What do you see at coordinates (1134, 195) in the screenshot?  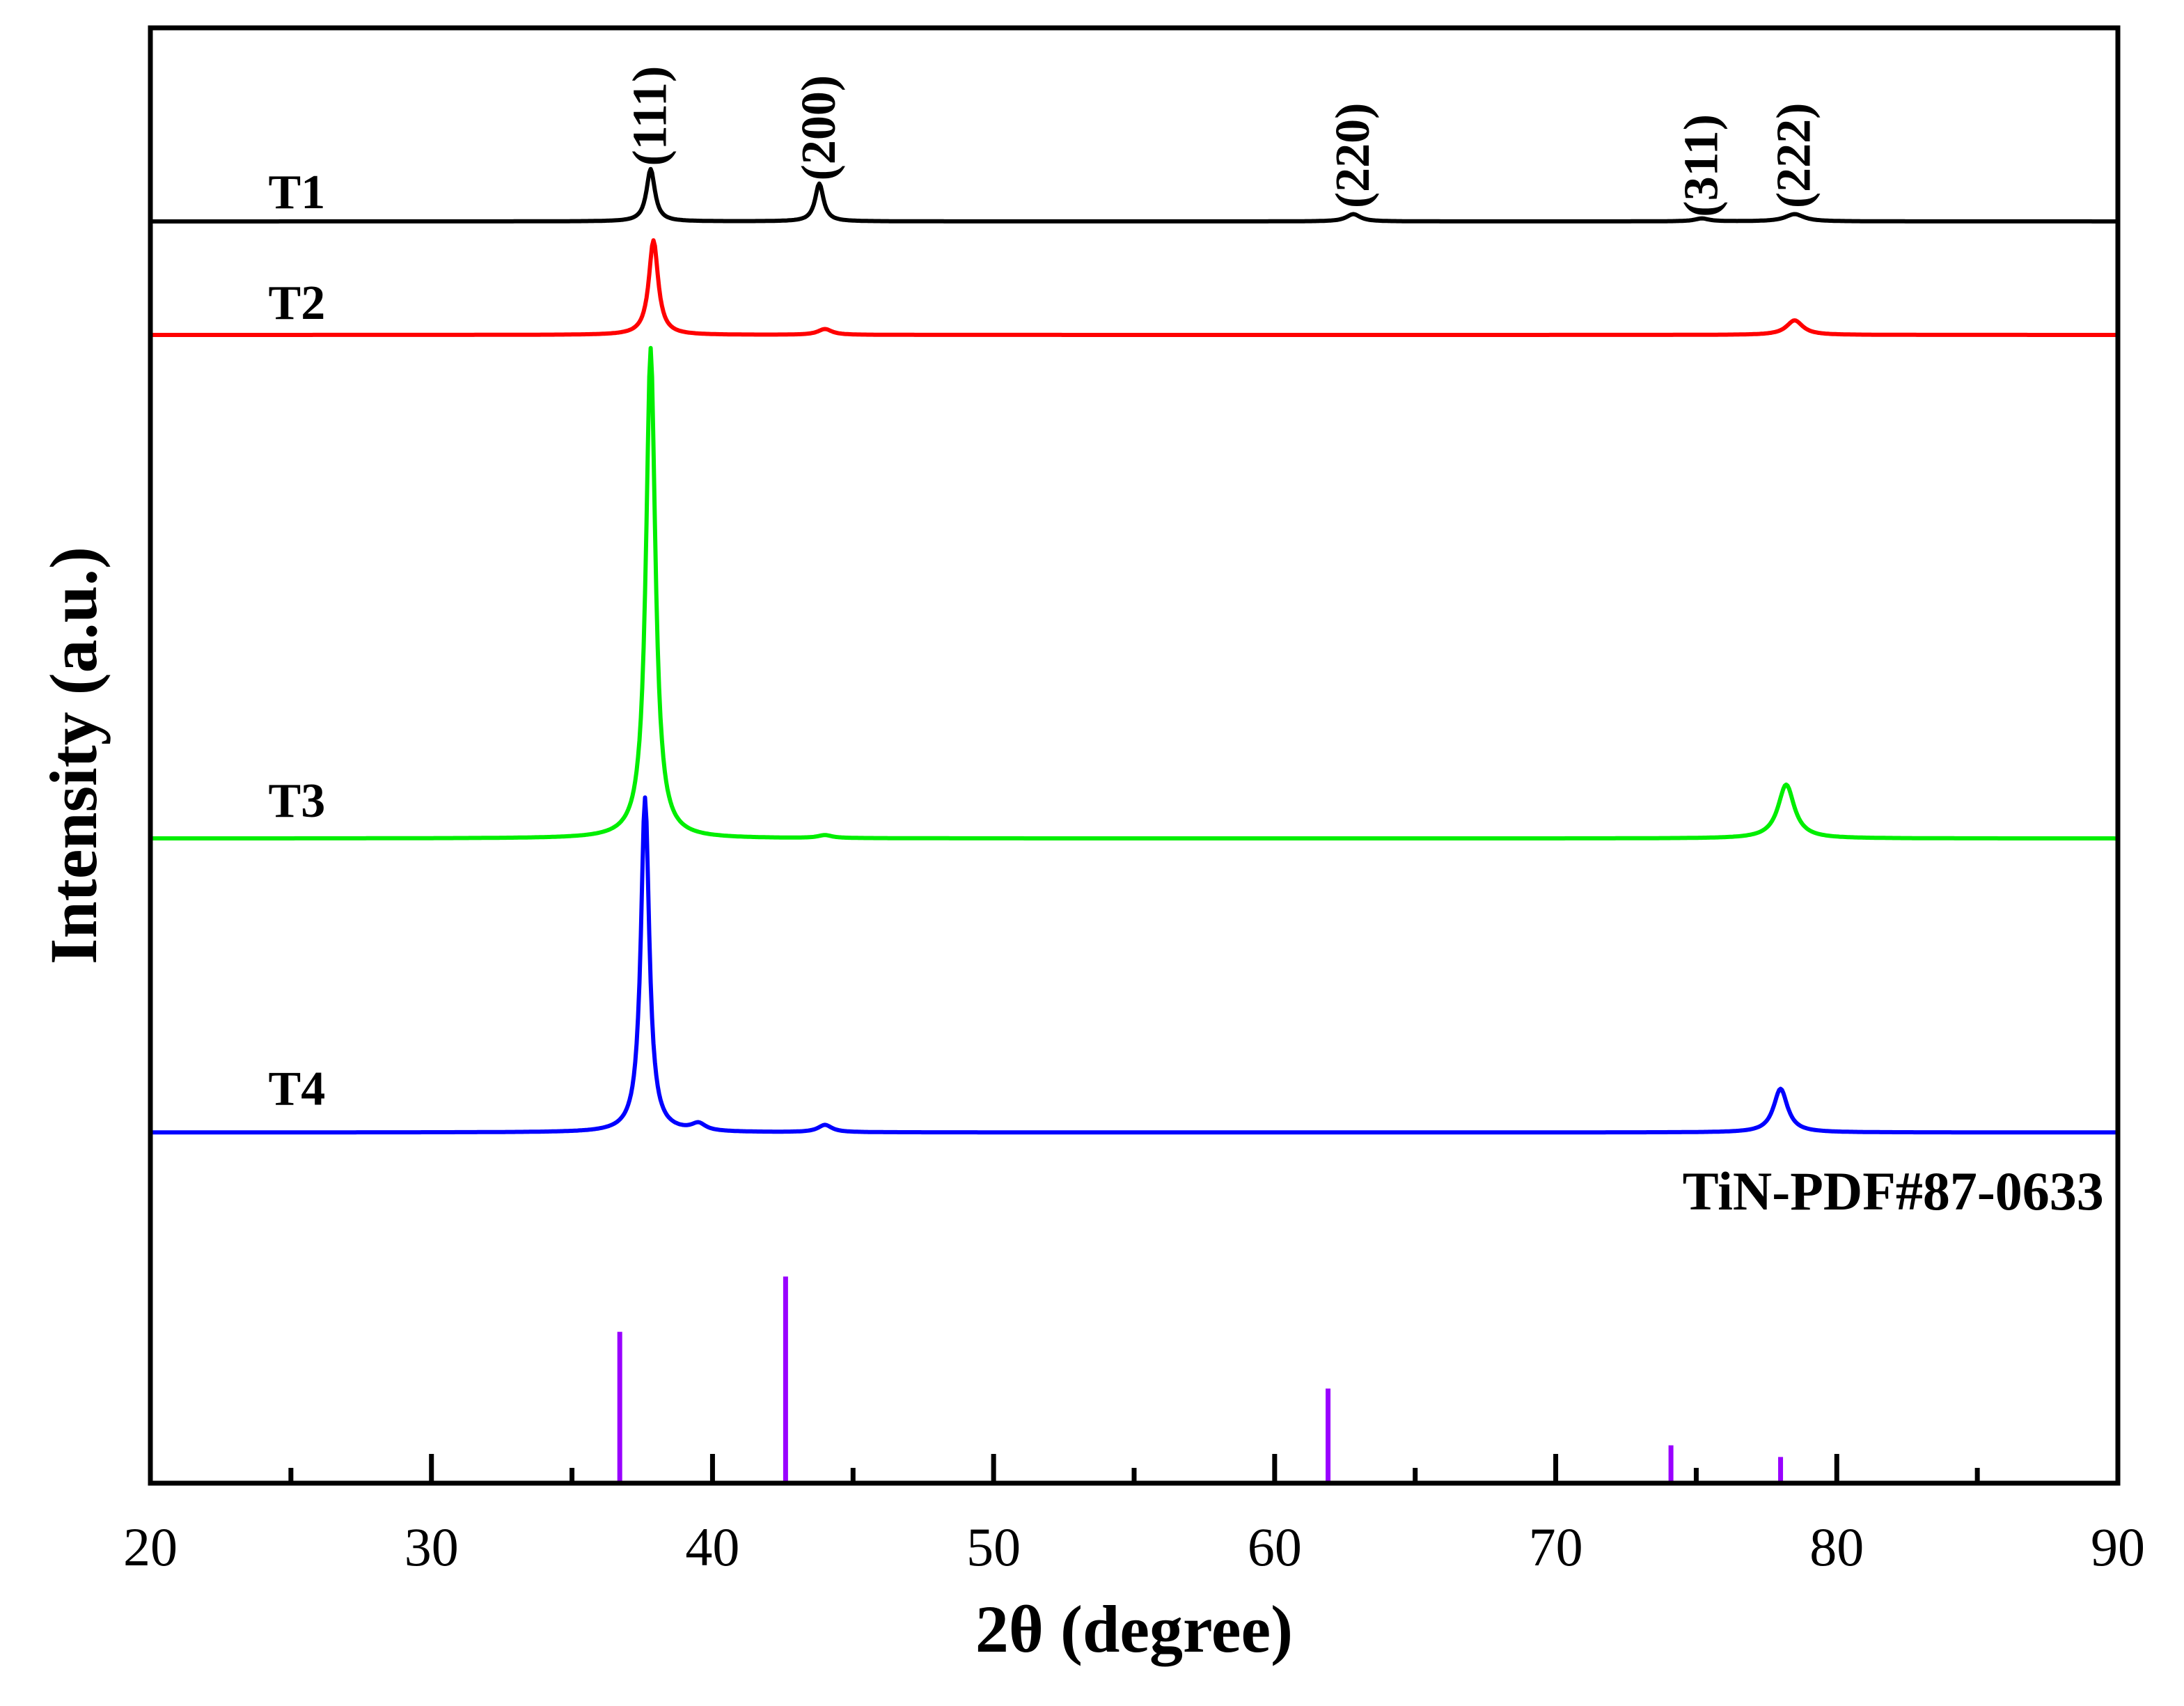 I see `series-t1-line` at bounding box center [1134, 195].